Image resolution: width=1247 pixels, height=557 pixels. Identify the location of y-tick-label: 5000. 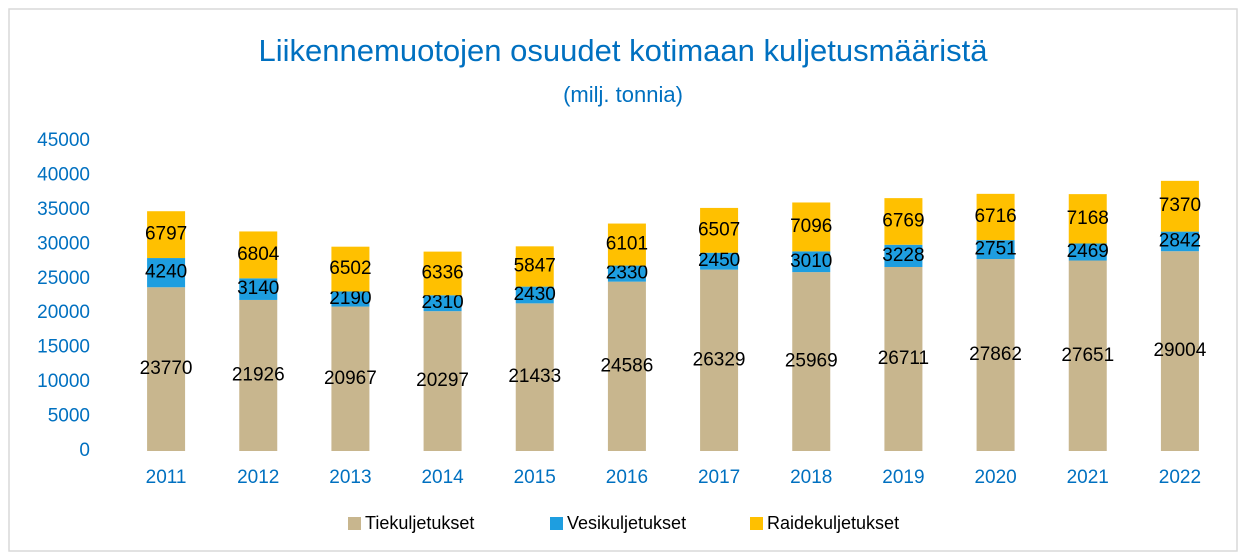
(69, 416).